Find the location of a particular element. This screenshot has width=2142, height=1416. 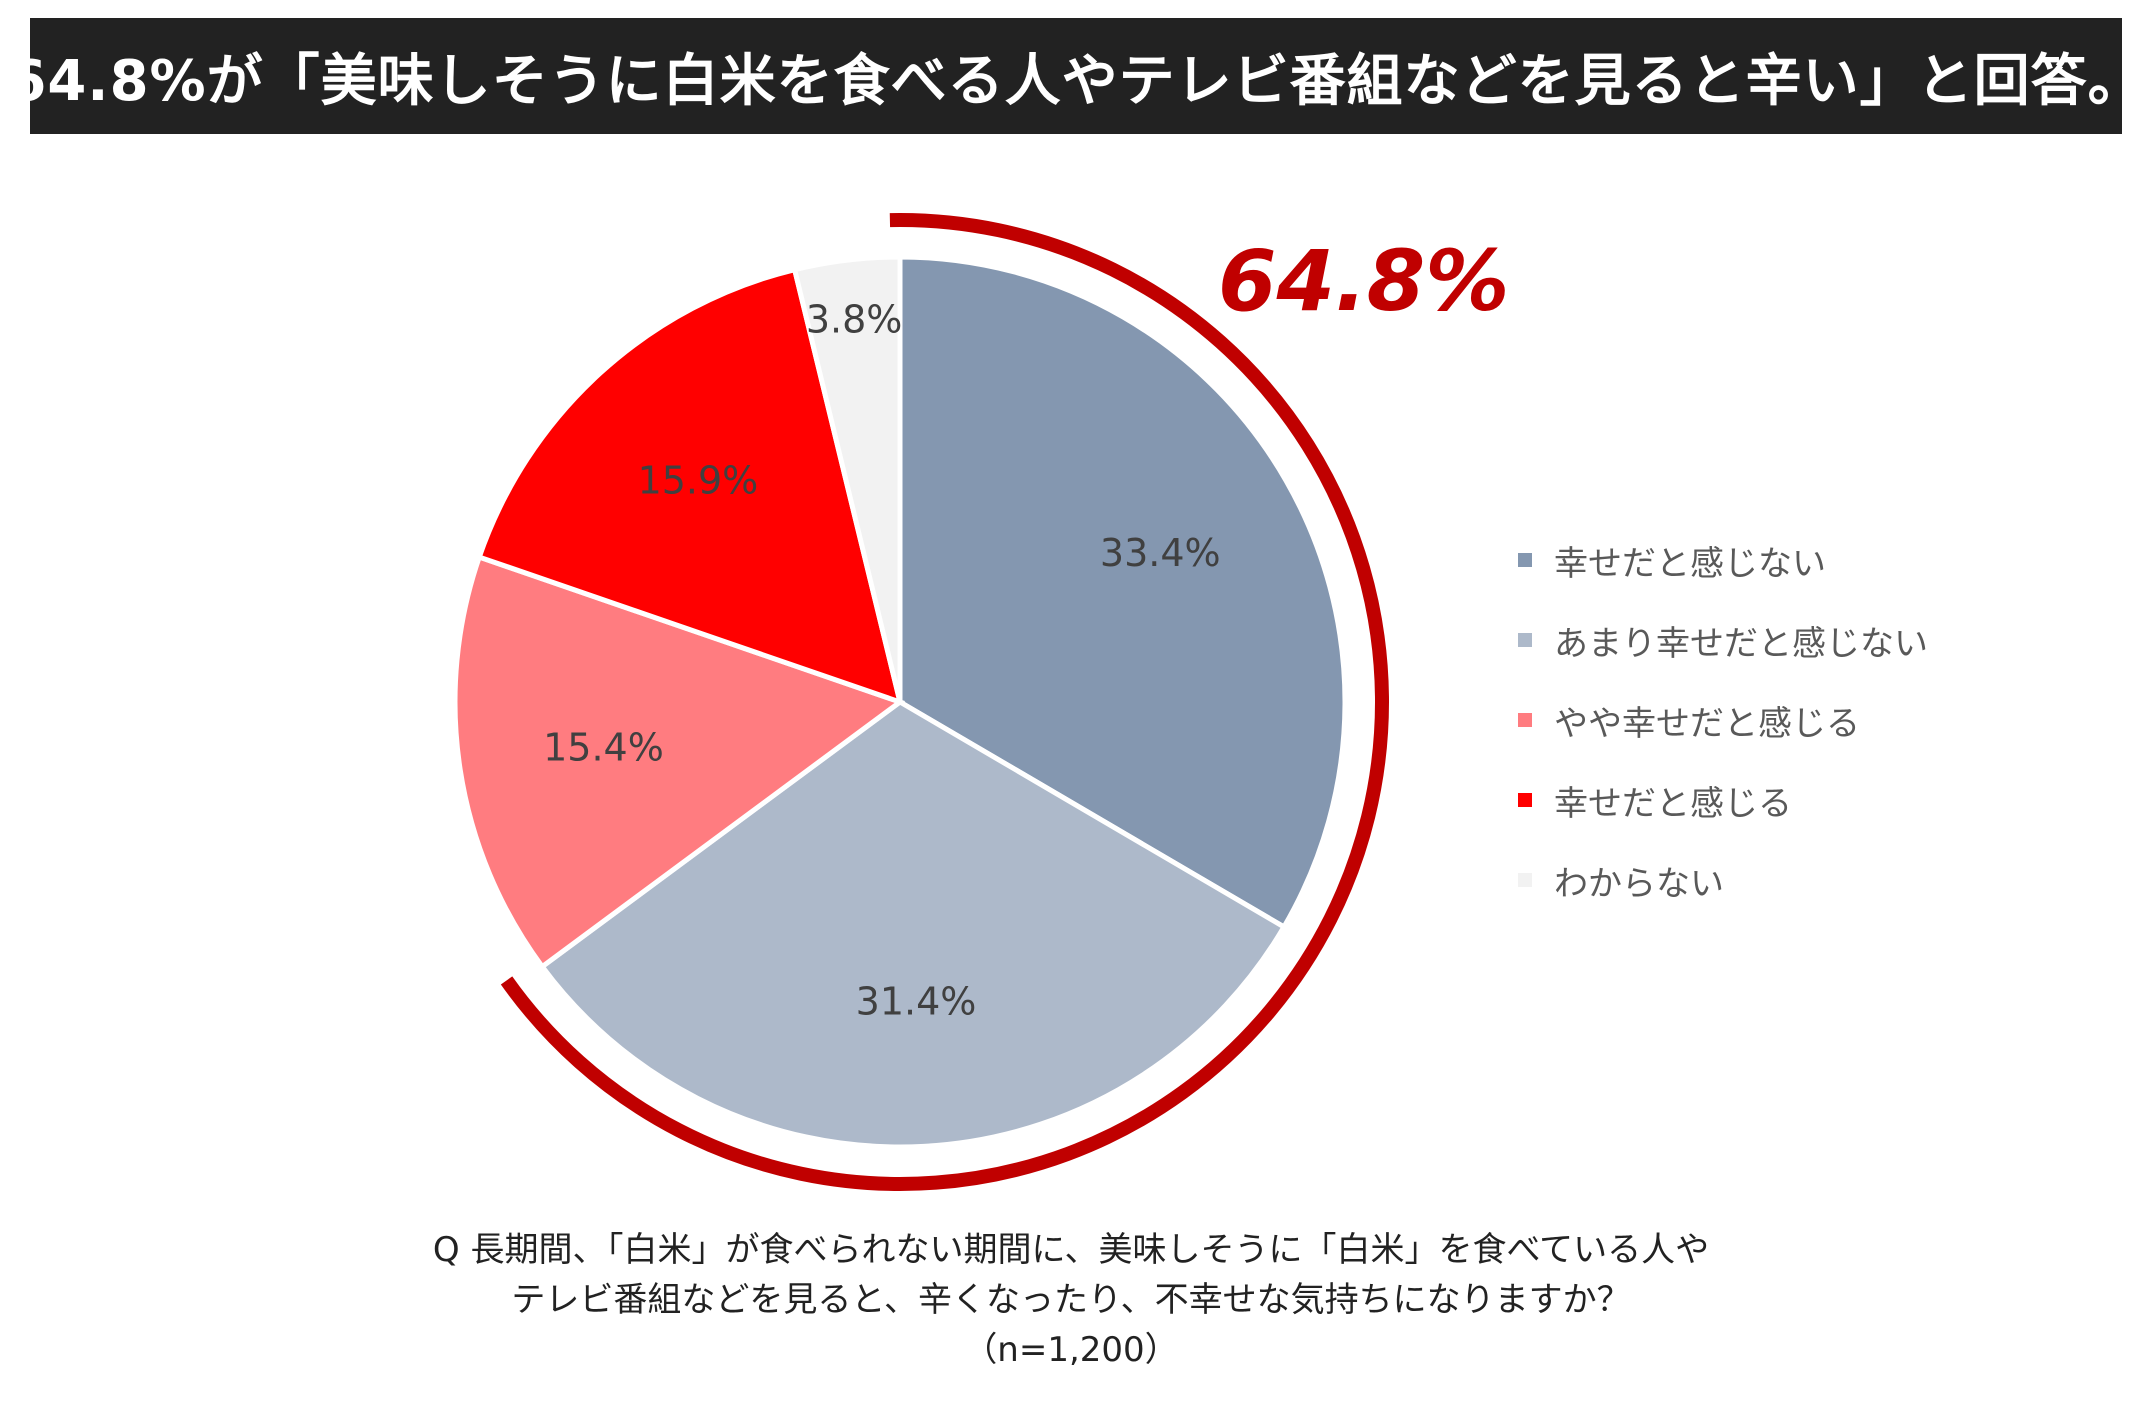

page-title: 64.8%が「美味しそうに白米を食べる人やテレビ番組などを見ると辛い」と回答。 is located at coordinates (1074, 76).